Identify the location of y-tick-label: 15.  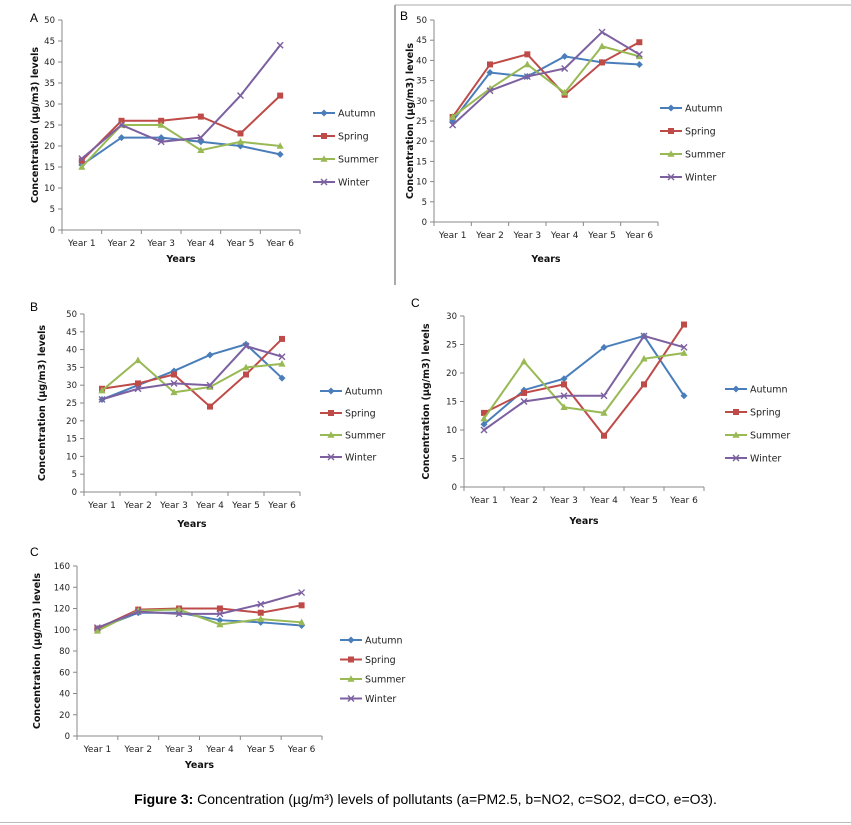
(421, 162).